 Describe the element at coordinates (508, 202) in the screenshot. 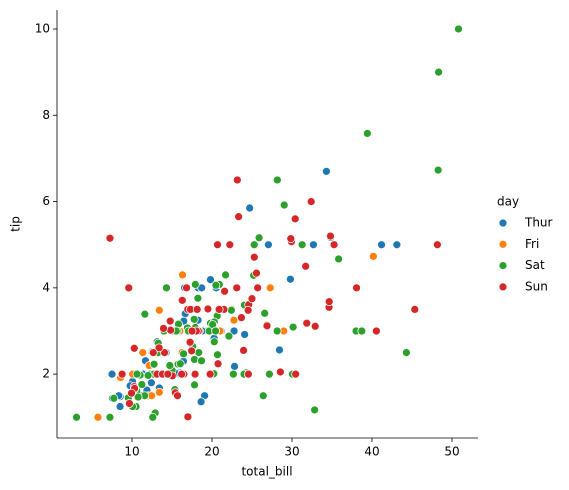

I see `legend-title: day` at that location.